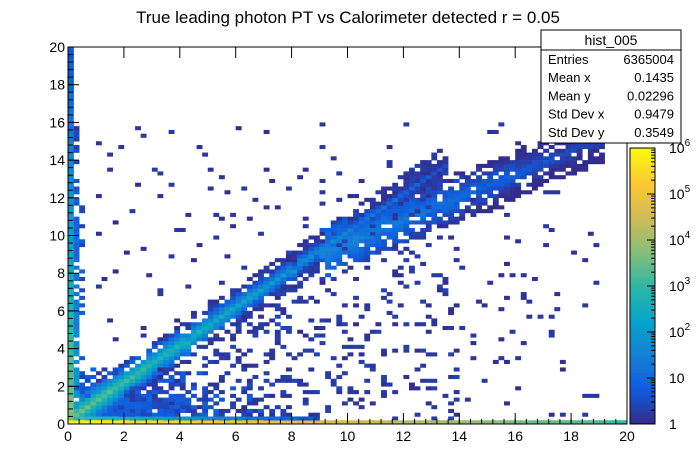  I want to click on colorbar-label: 10, so click(677, 378).